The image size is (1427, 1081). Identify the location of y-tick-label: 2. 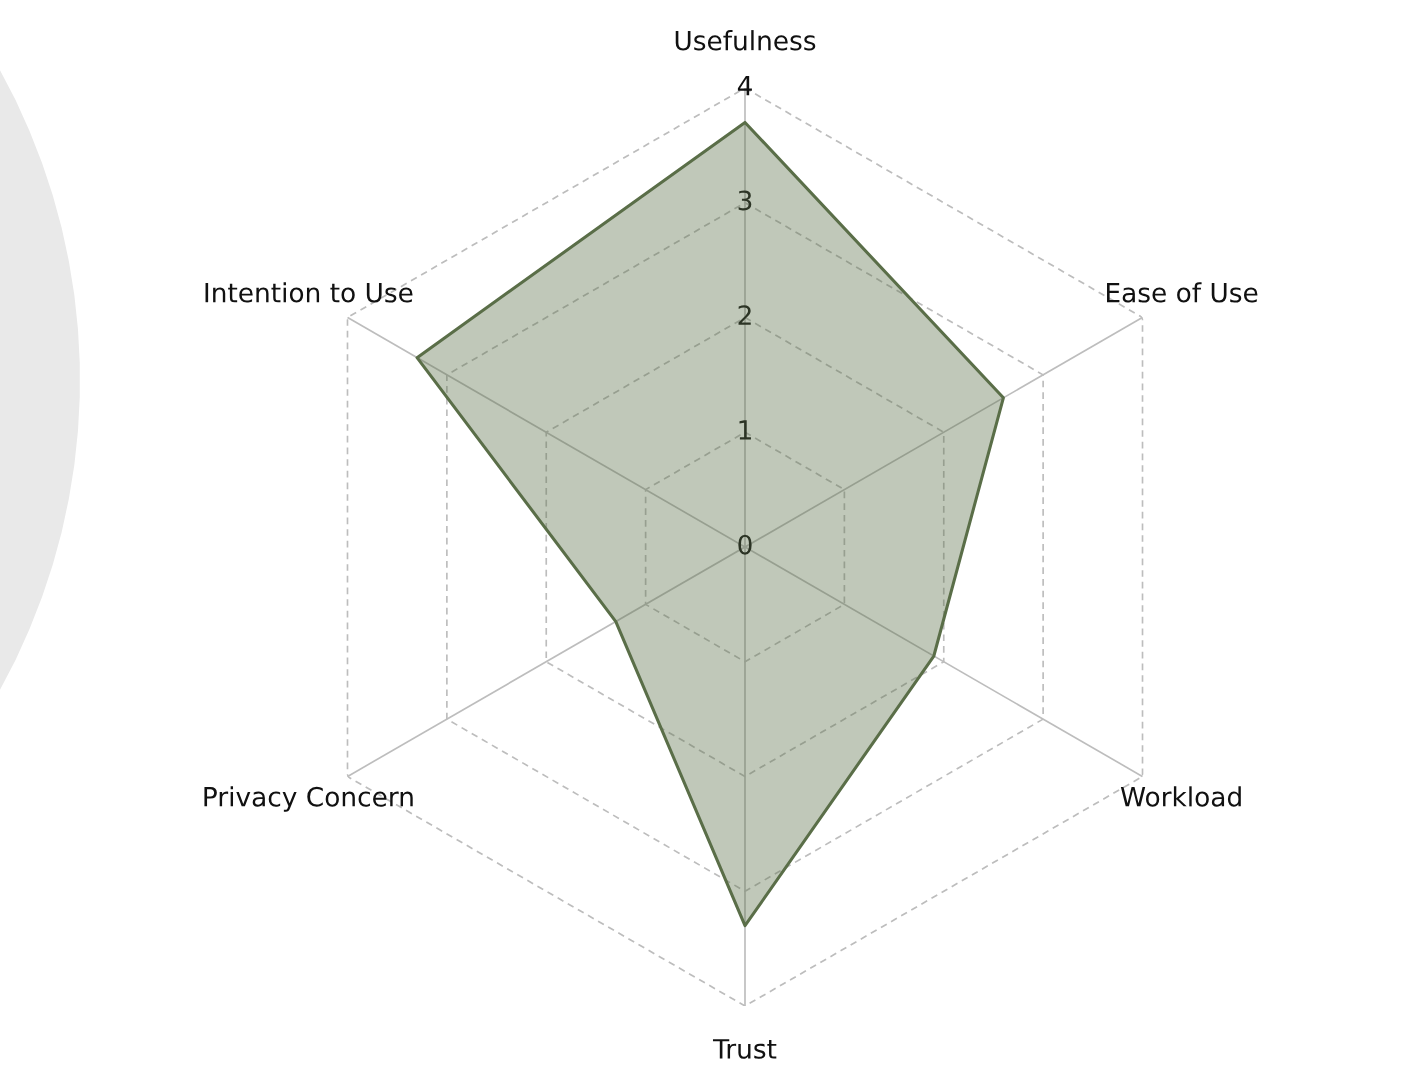
(744, 315).